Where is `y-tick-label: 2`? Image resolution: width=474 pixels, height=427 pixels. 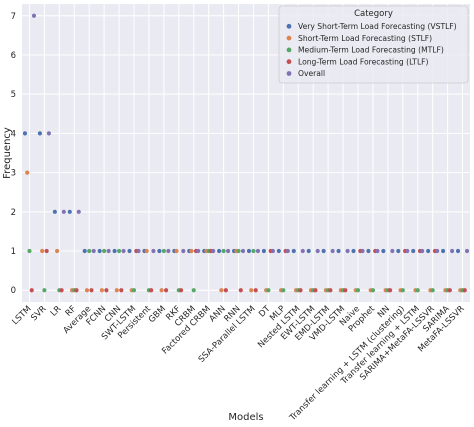 y-tick-label: 2 is located at coordinates (13, 213).